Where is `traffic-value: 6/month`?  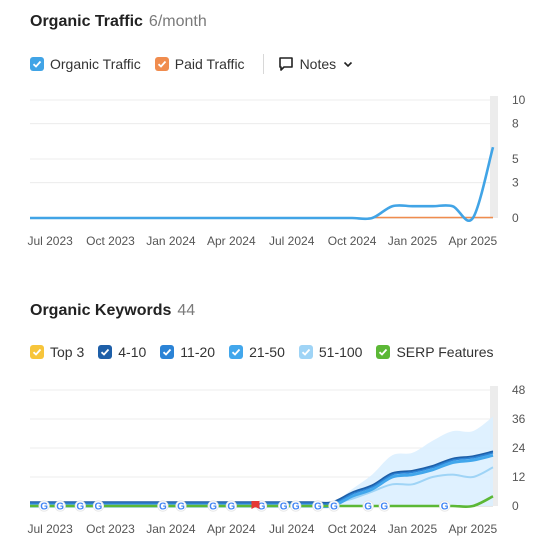 traffic-value: 6/month is located at coordinates (177, 21).